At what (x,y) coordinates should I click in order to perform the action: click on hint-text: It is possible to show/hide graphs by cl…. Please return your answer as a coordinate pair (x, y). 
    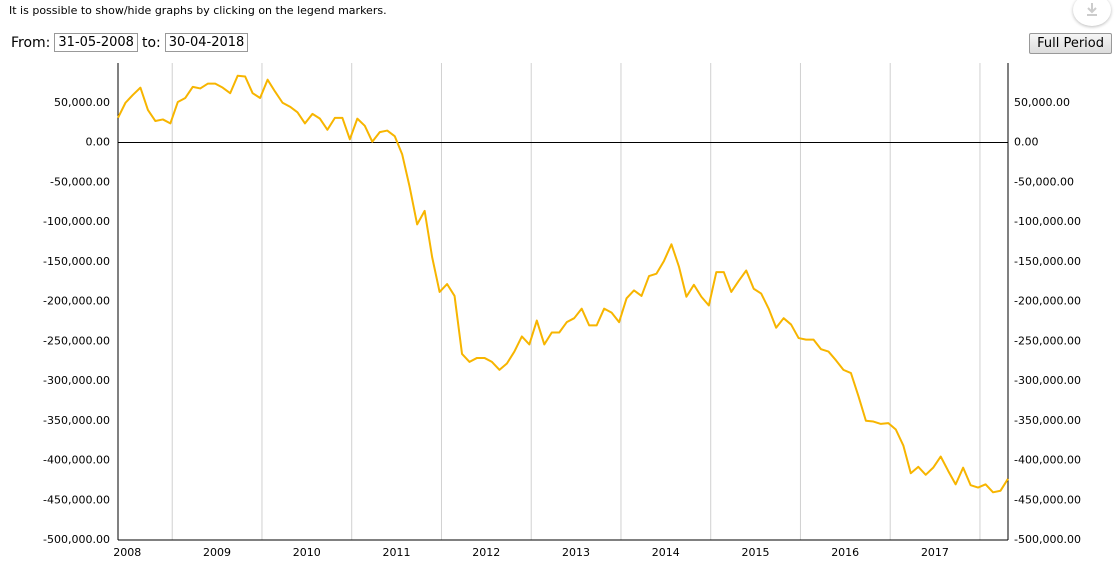
    Looking at the image, I should click on (198, 10).